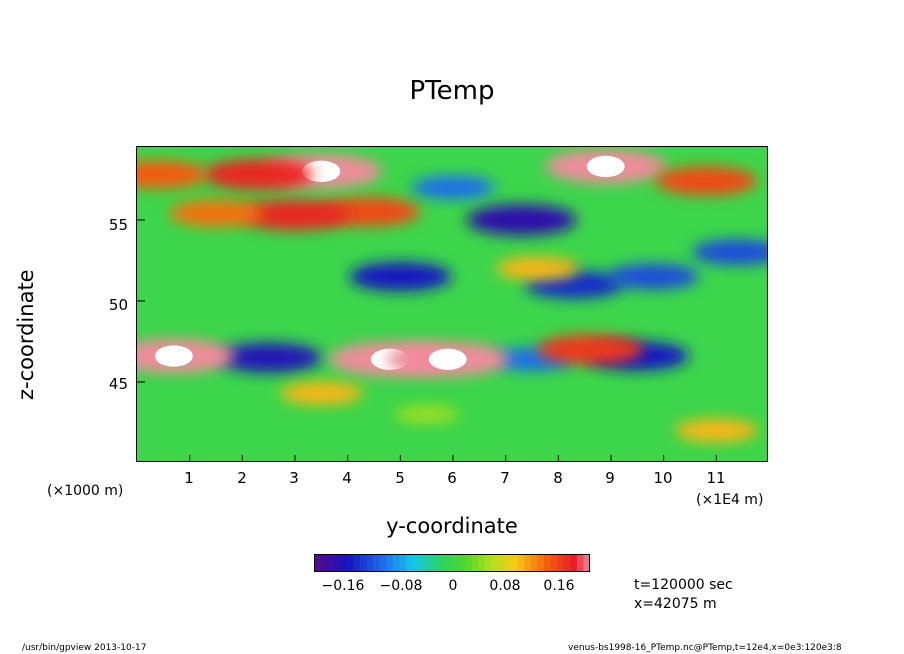  What do you see at coordinates (26, 334) in the screenshot?
I see `y-axis-label: z-coordinate` at bounding box center [26, 334].